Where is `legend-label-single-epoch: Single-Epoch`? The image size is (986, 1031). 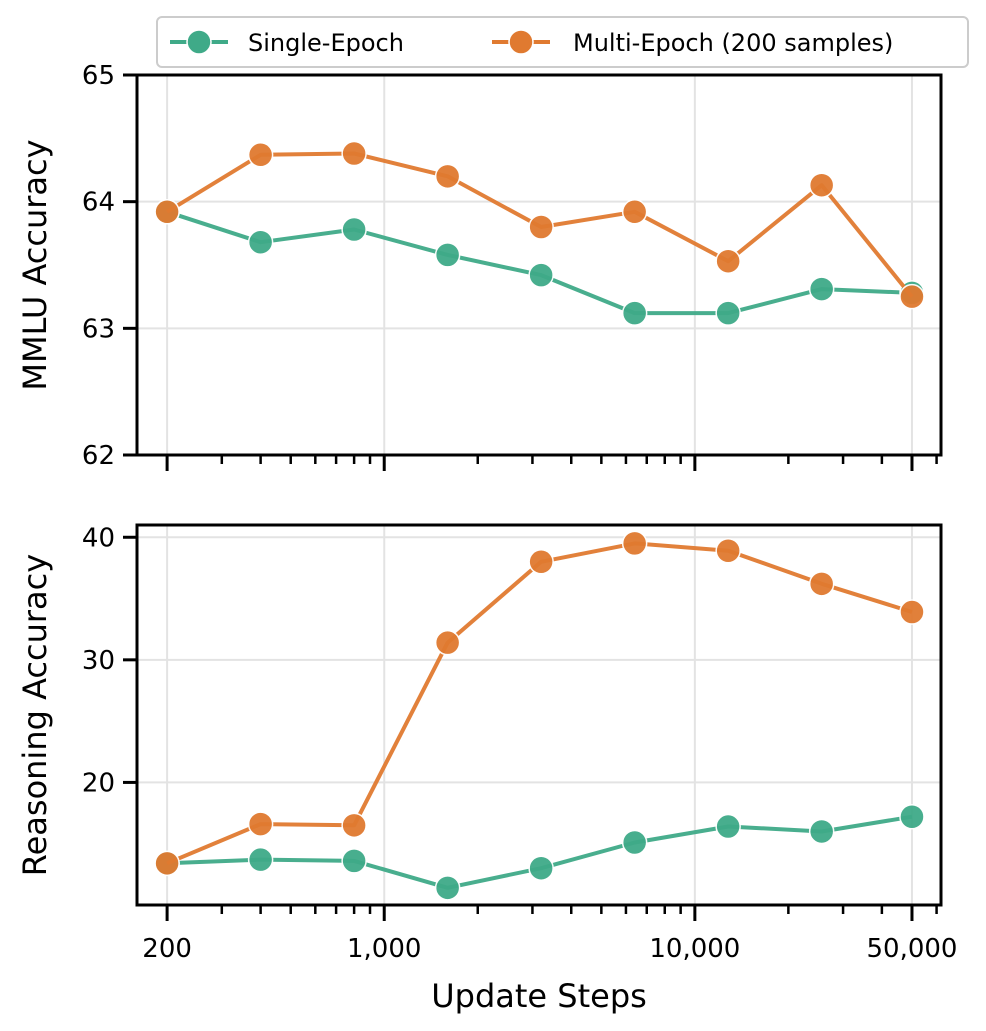
legend-label-single-epoch: Single-Epoch is located at coordinates (326, 43).